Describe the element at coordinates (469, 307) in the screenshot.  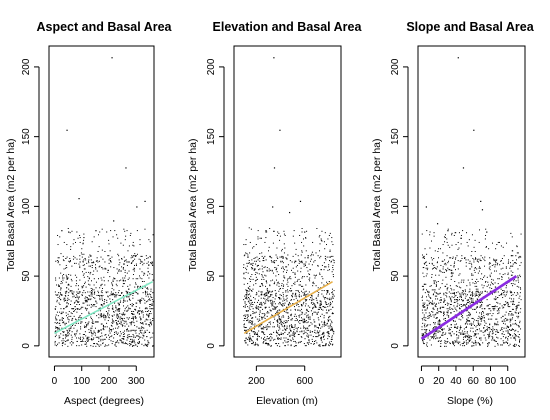
I see `trend-line` at that location.